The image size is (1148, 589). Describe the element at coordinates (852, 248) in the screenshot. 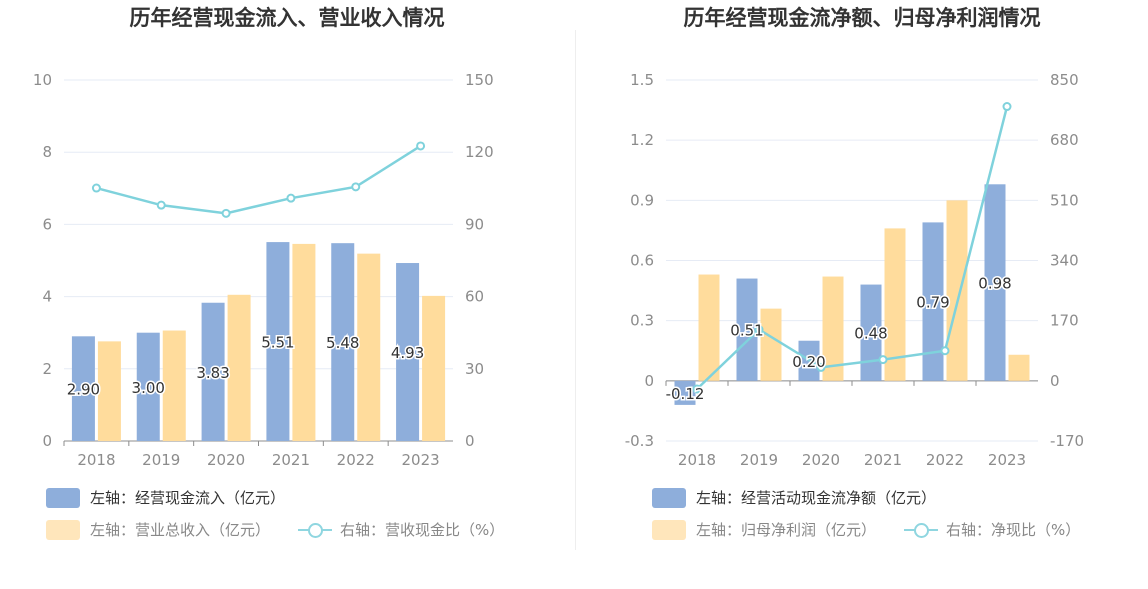

I see `line-series` at that location.